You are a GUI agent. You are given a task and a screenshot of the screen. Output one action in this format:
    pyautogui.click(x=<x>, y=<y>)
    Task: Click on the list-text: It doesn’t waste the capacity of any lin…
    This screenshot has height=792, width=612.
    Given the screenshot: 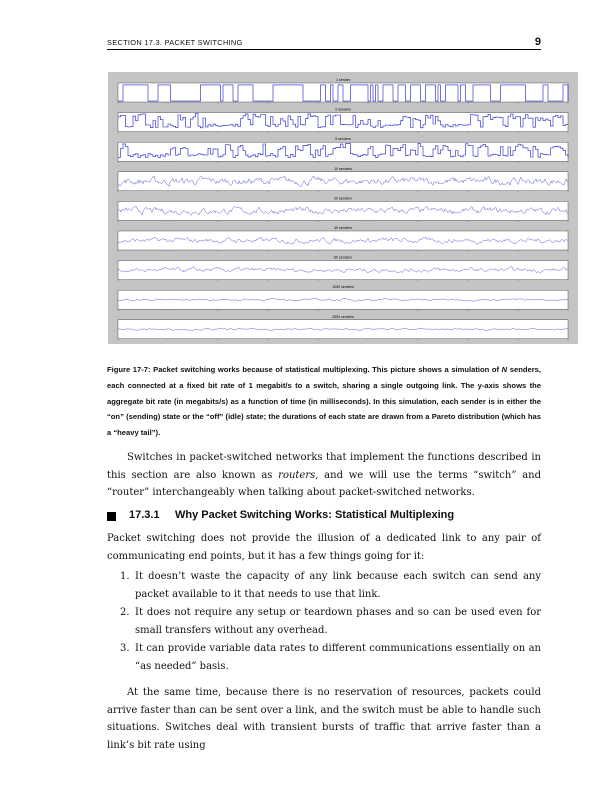 What is the action you would take?
    pyautogui.click(x=338, y=585)
    